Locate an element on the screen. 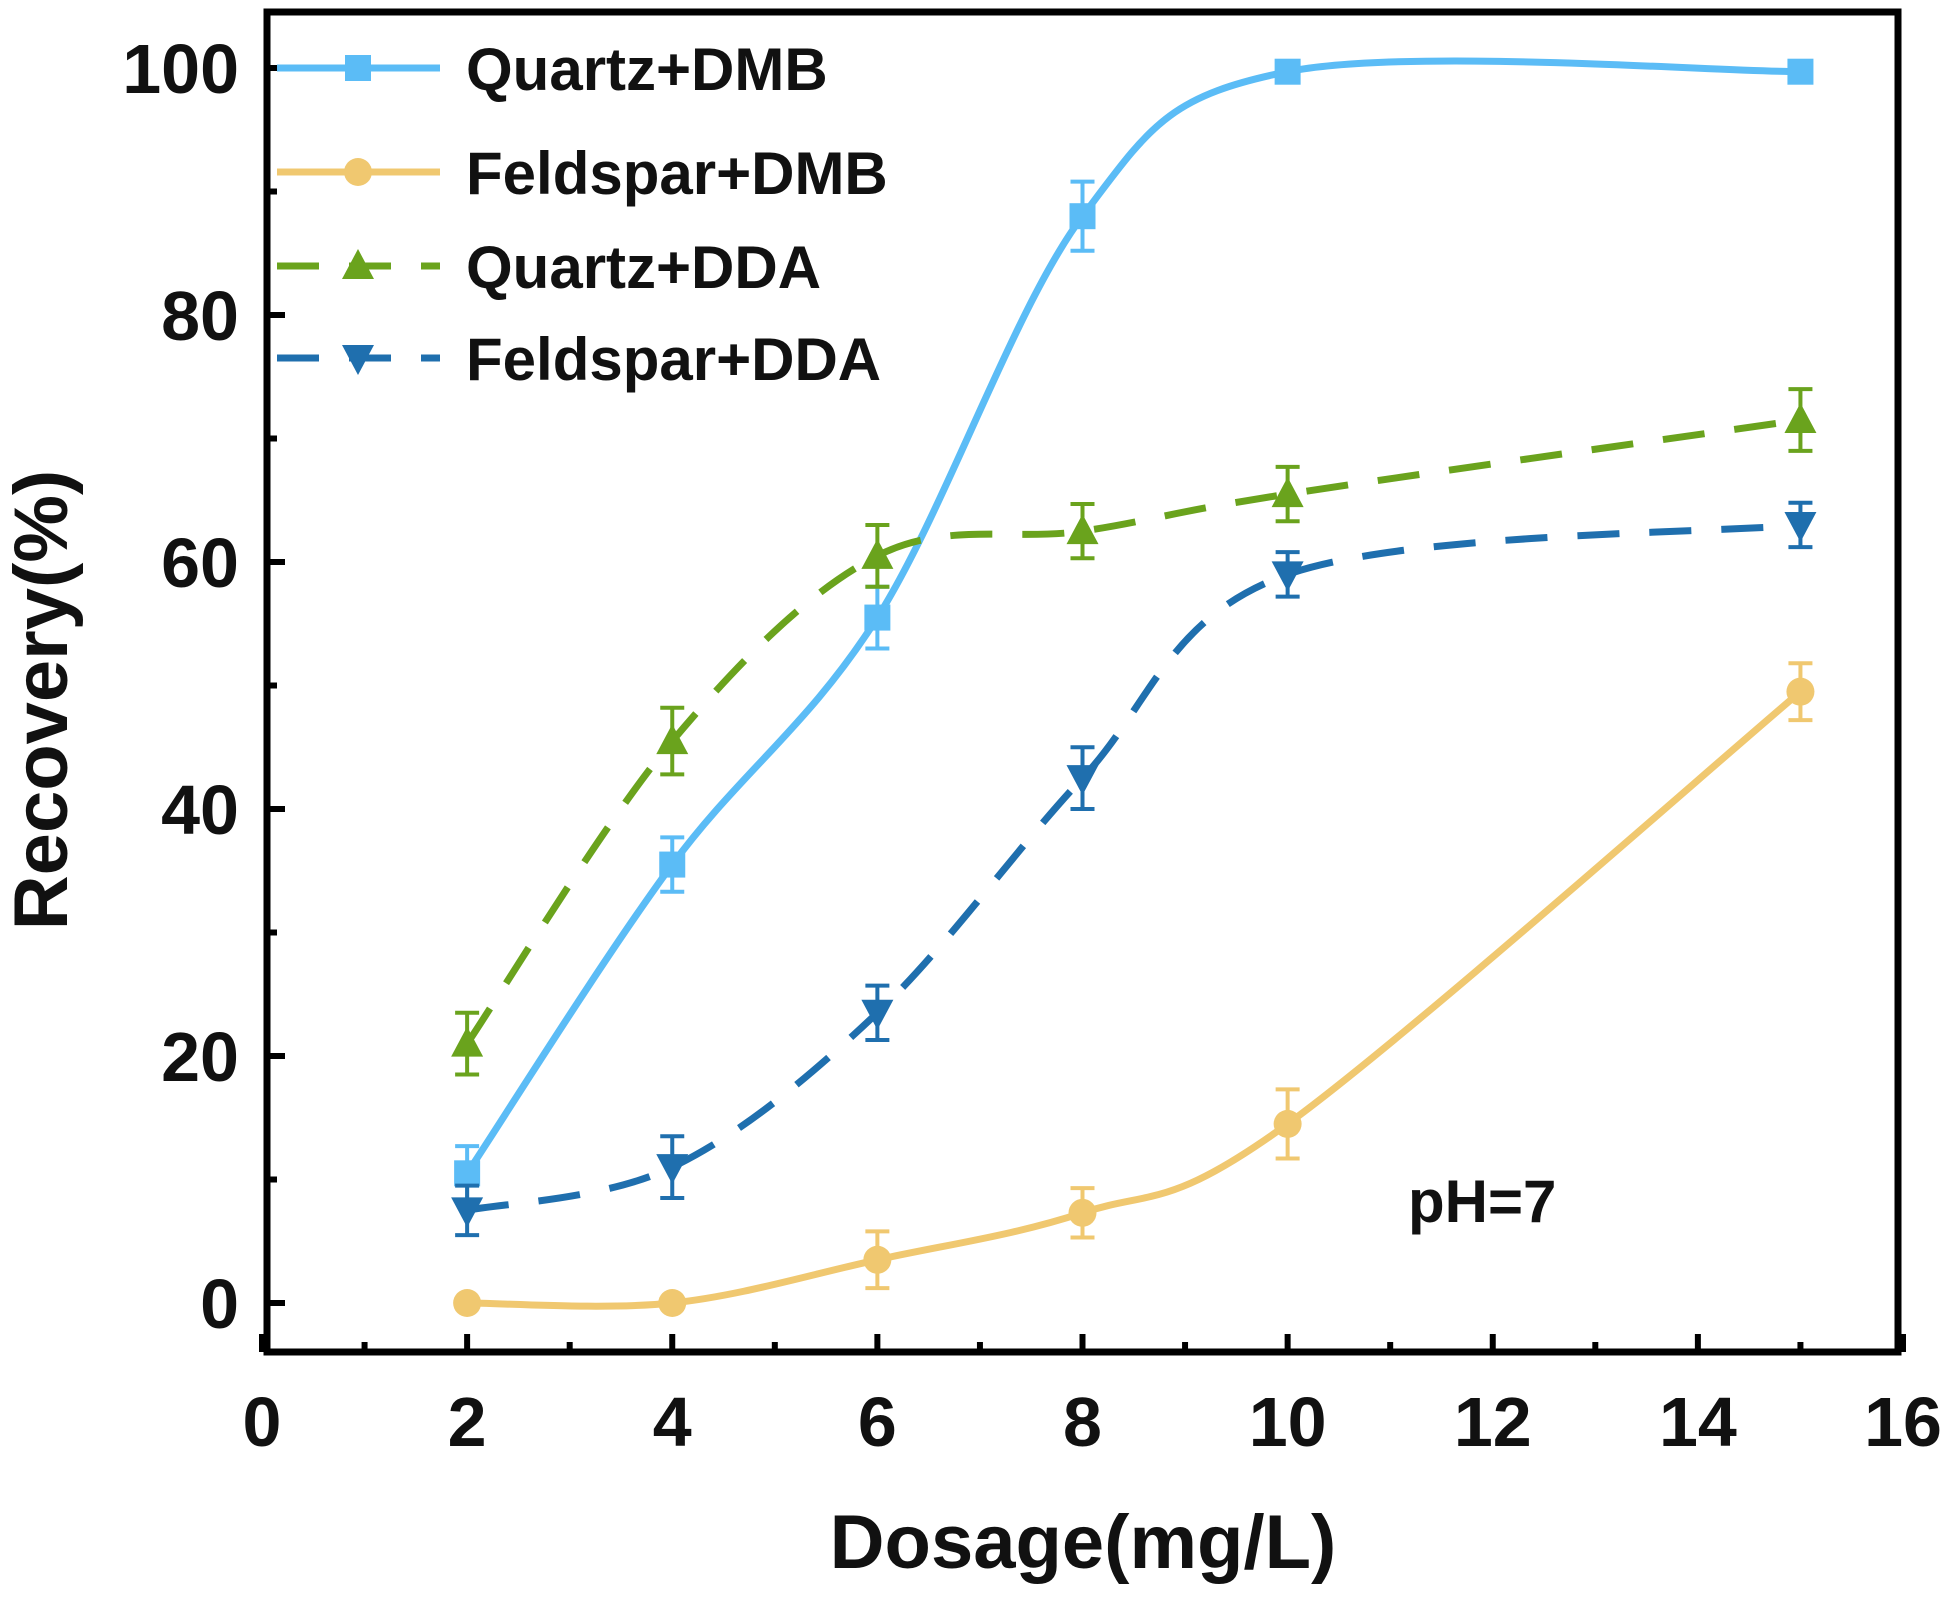 The height and width of the screenshot is (1597, 1950). x-tick-label: 4 is located at coordinates (672, 1422).